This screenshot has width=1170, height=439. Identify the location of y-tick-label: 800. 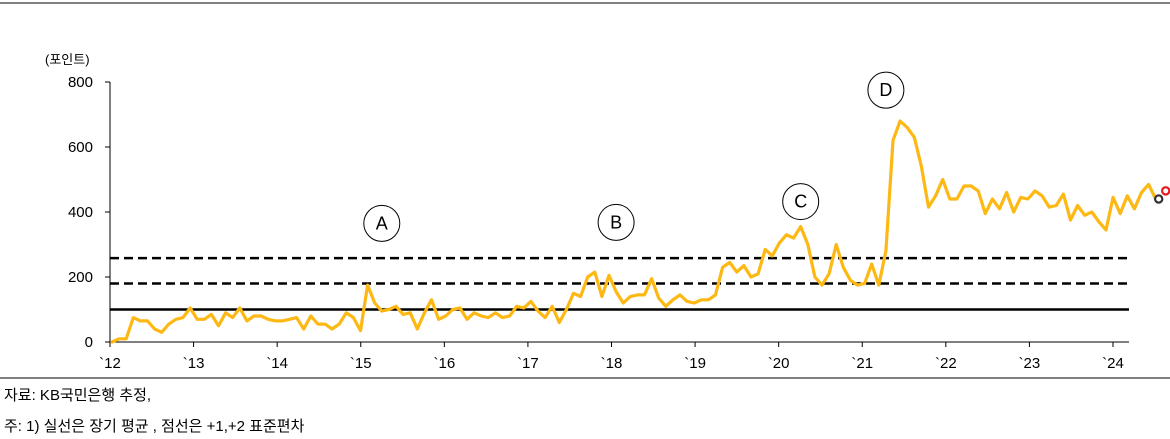
(80, 82).